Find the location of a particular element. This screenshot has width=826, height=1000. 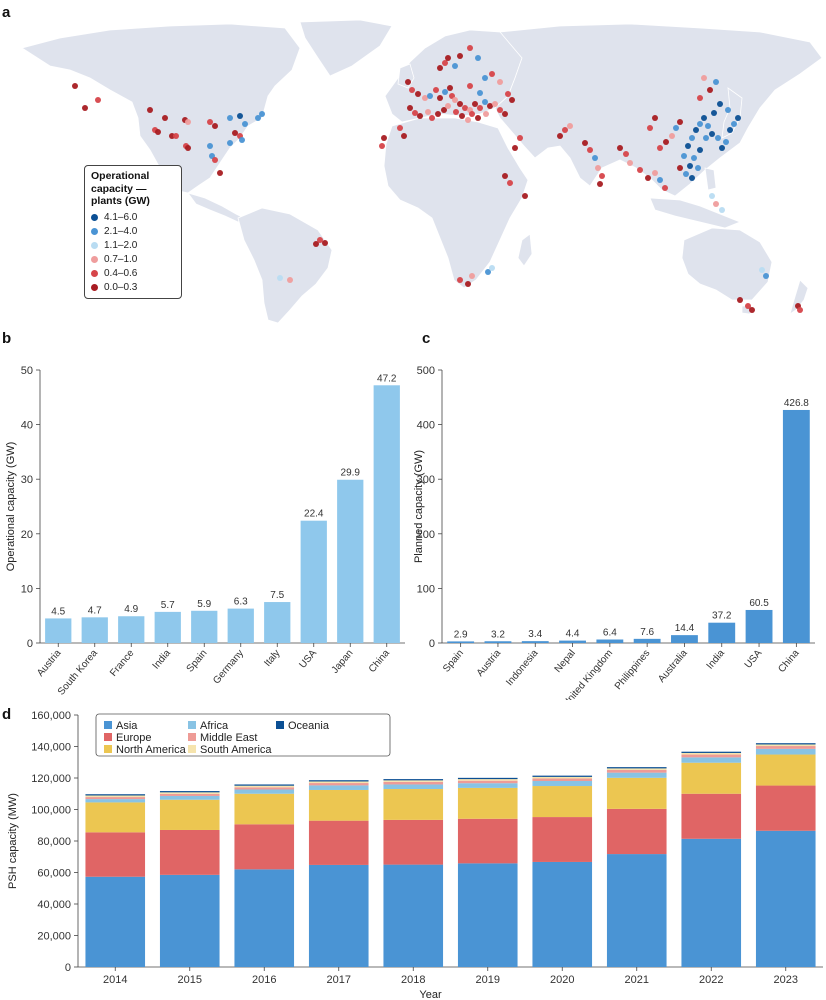

map-legend-title: Operational capacity — plants (GW) is located at coordinates (133, 189).